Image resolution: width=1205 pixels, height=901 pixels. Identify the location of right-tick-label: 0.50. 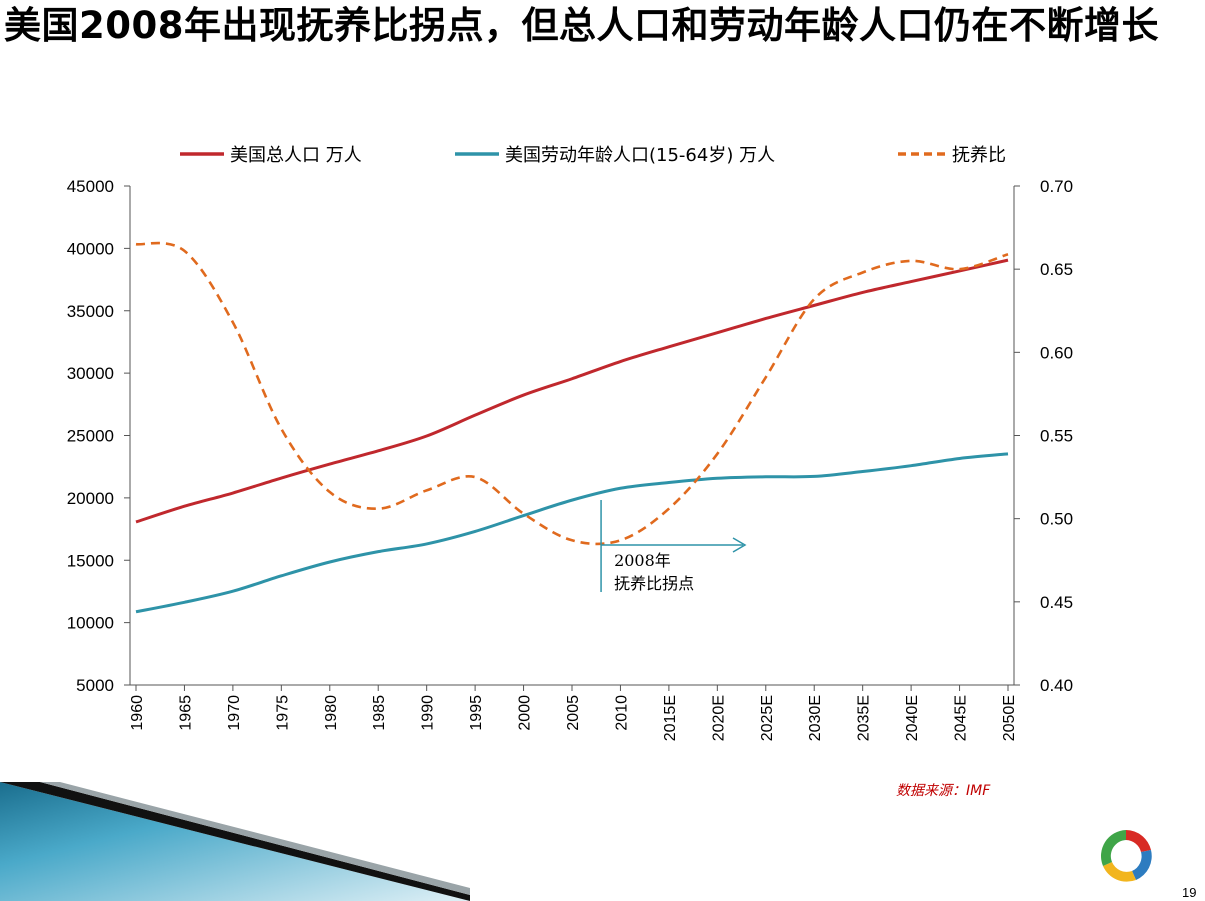
(1056, 519).